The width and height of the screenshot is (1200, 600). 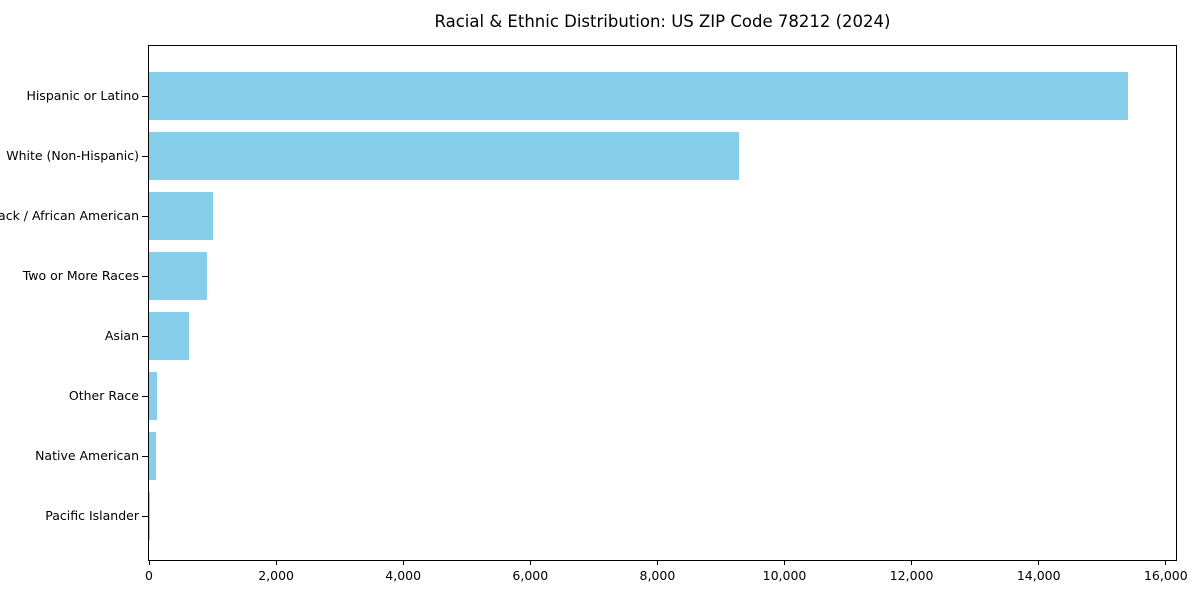 I want to click on x-axis-label: 10,000, so click(x=784, y=575).